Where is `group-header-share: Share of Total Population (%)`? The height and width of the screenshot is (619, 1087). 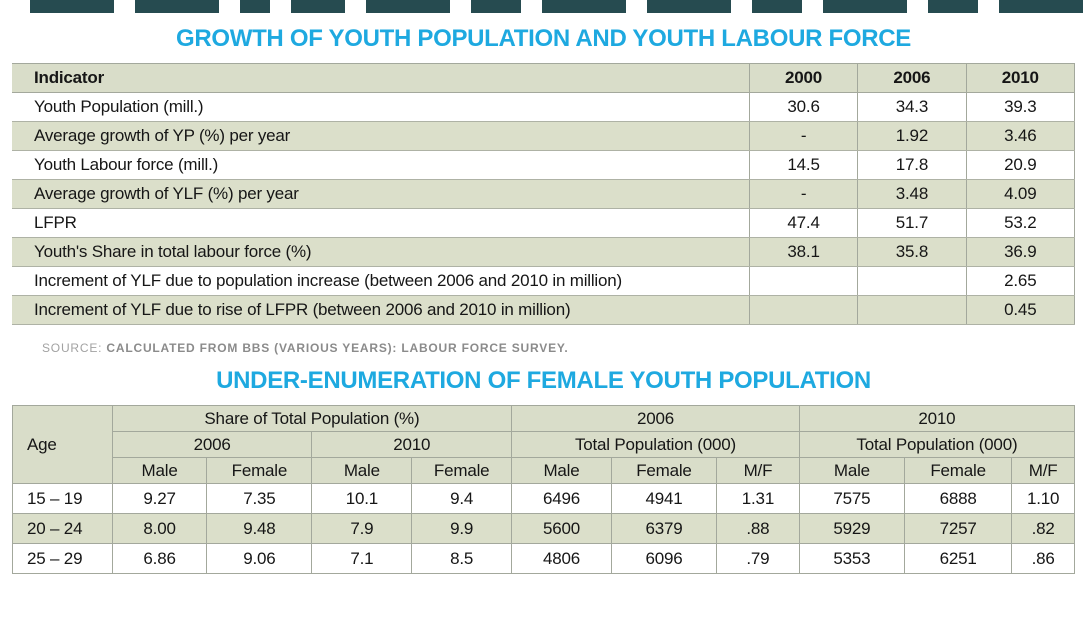
group-header-share: Share of Total Population (%) is located at coordinates (312, 418).